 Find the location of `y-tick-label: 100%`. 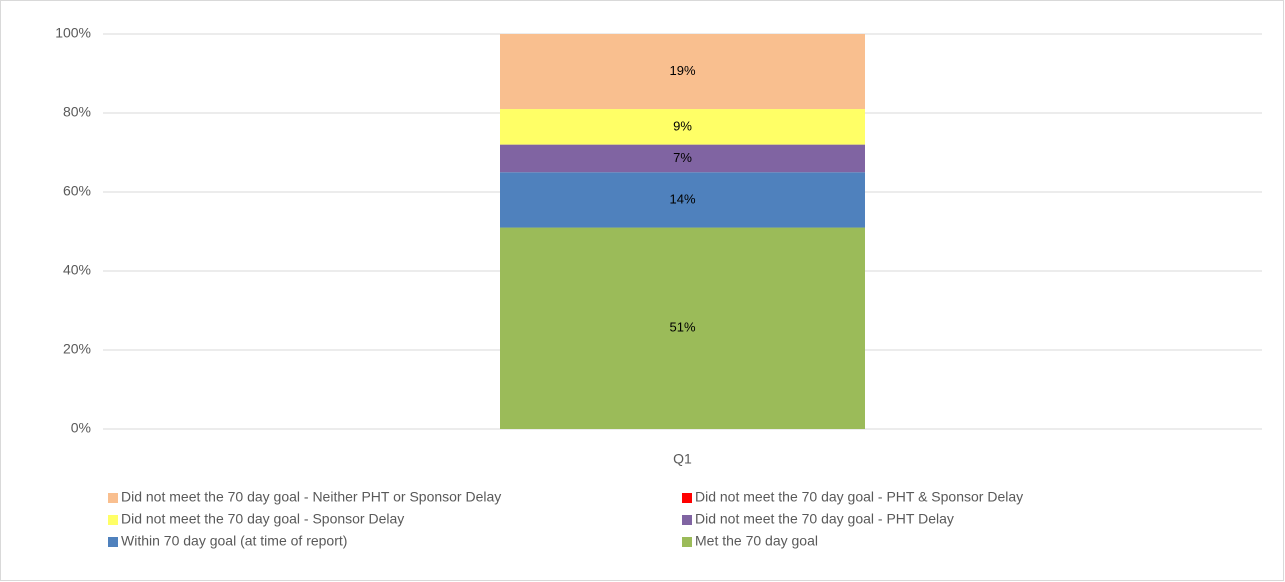

y-tick-label: 100% is located at coordinates (73, 33).